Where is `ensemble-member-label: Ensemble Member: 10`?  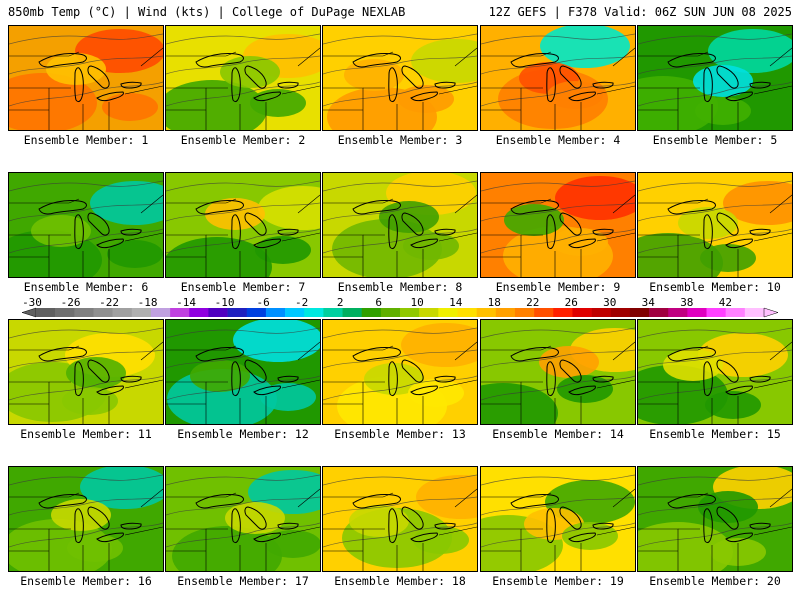
ensemble-member-label: Ensemble Member: 10 is located at coordinates (715, 287).